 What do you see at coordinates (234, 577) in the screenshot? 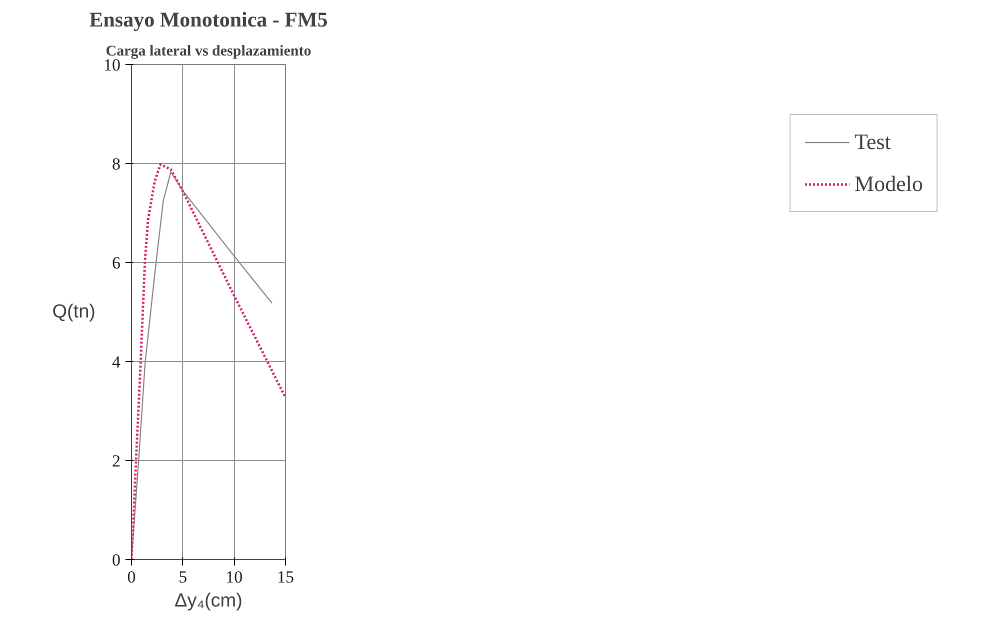
I see `x-tick-label: 10` at bounding box center [234, 577].